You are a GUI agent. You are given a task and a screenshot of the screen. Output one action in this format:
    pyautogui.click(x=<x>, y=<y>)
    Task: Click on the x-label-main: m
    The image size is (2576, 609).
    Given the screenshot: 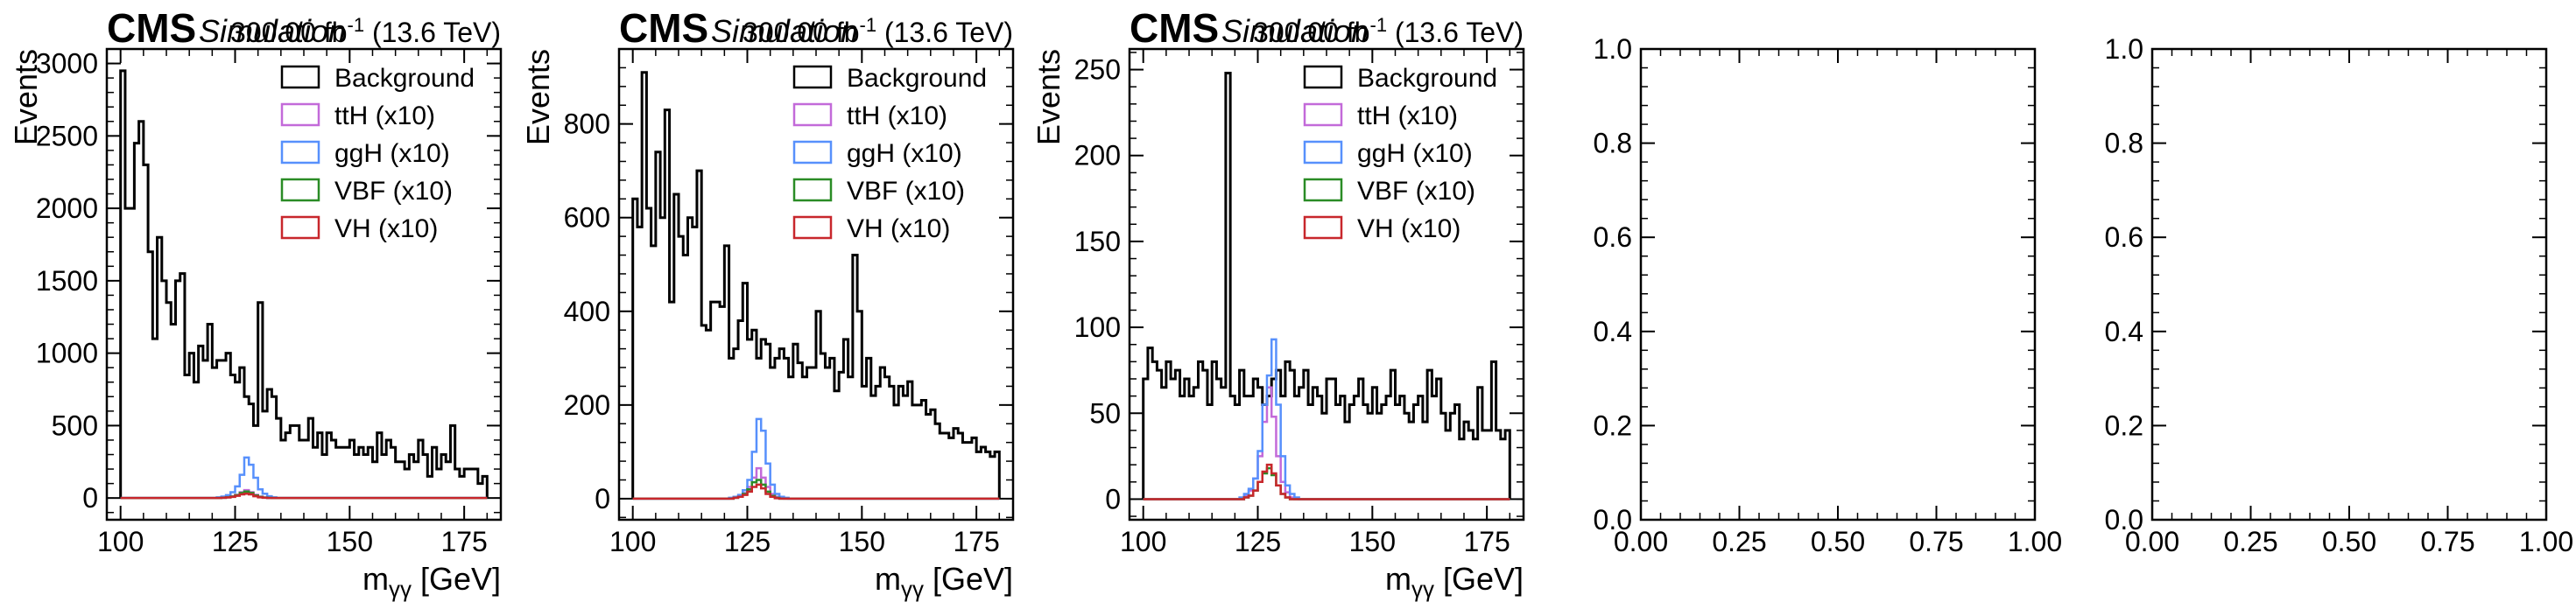 What is the action you would take?
    pyautogui.click(x=888, y=579)
    